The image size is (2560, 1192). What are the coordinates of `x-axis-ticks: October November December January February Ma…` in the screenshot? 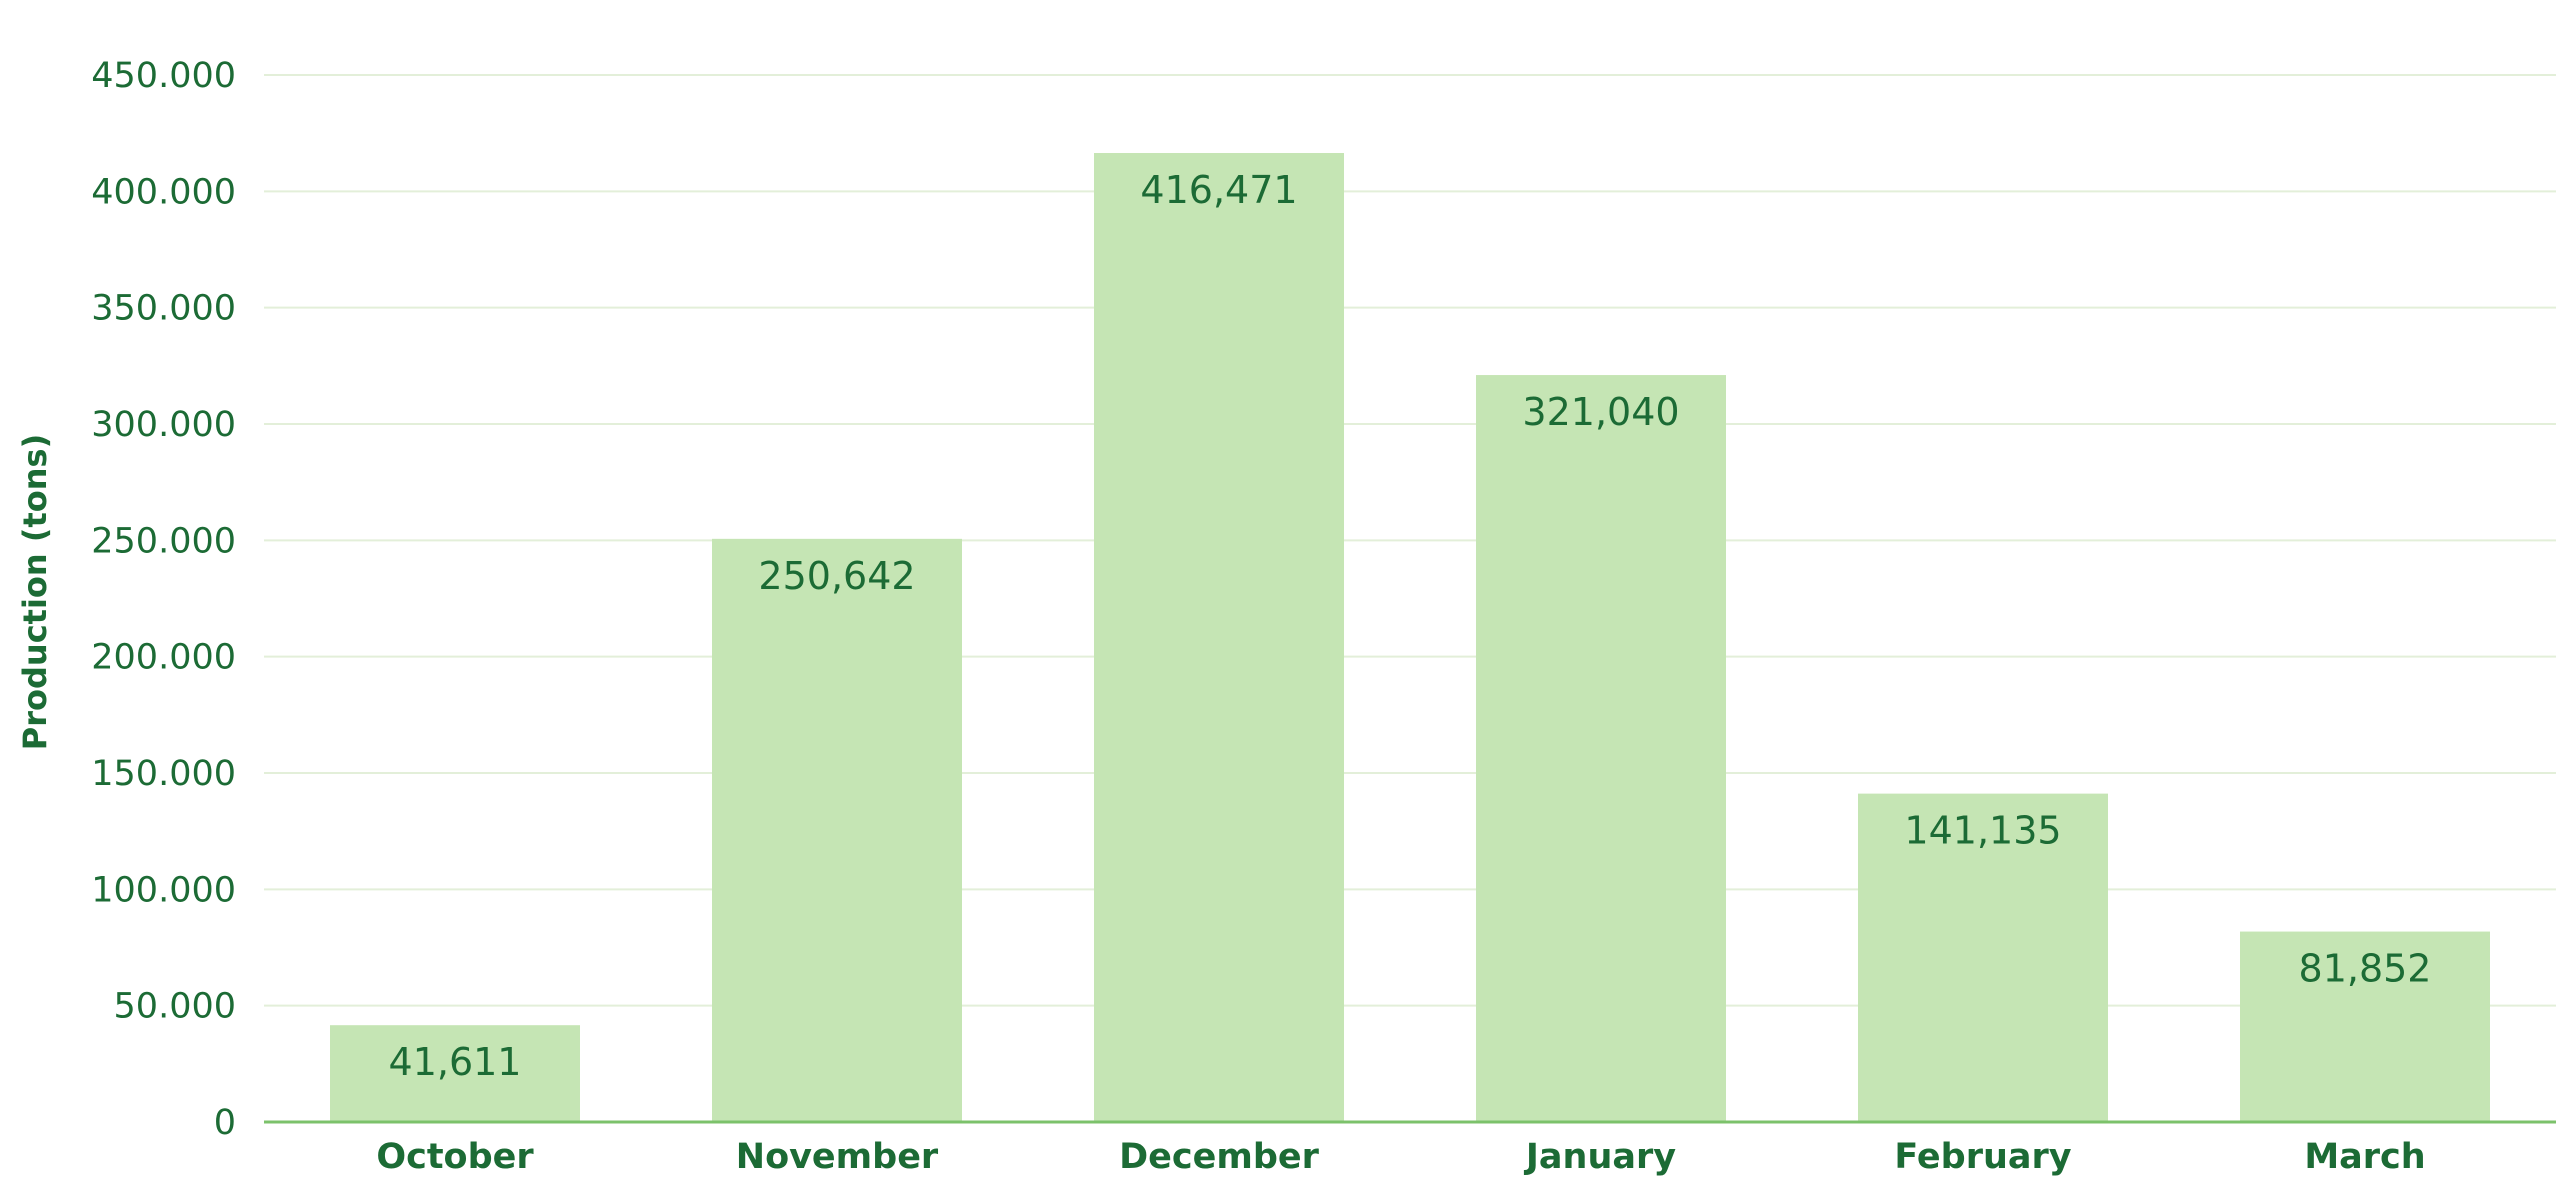 It's located at (1400, 1157).